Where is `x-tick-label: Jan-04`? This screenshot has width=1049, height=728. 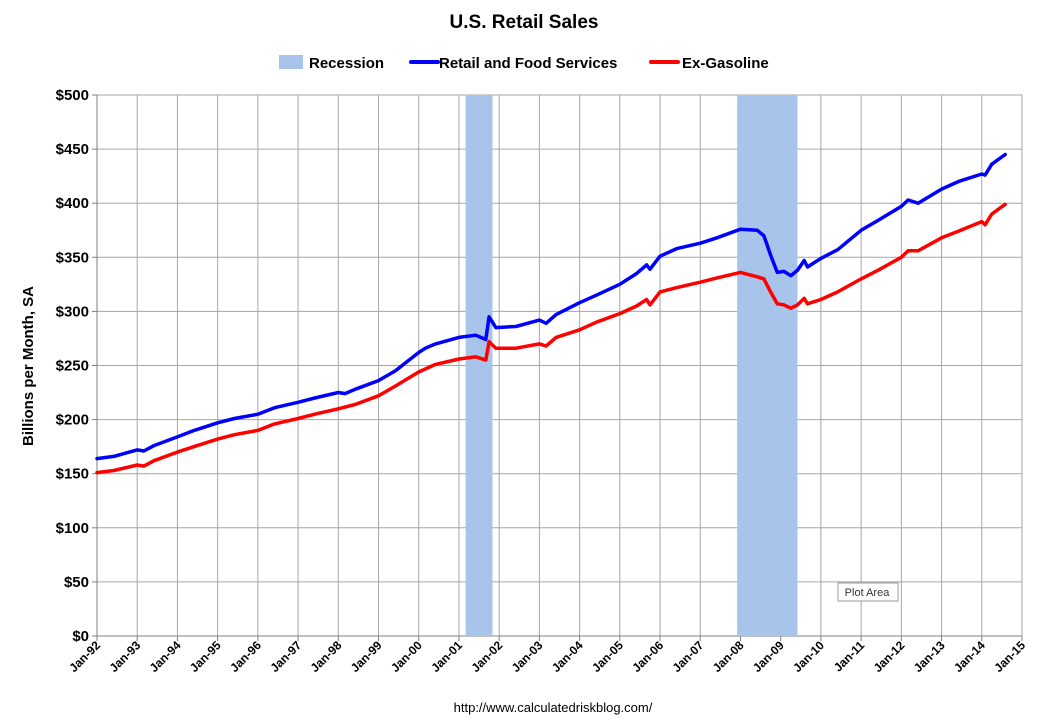 x-tick-label: Jan-04 is located at coordinates (567, 656).